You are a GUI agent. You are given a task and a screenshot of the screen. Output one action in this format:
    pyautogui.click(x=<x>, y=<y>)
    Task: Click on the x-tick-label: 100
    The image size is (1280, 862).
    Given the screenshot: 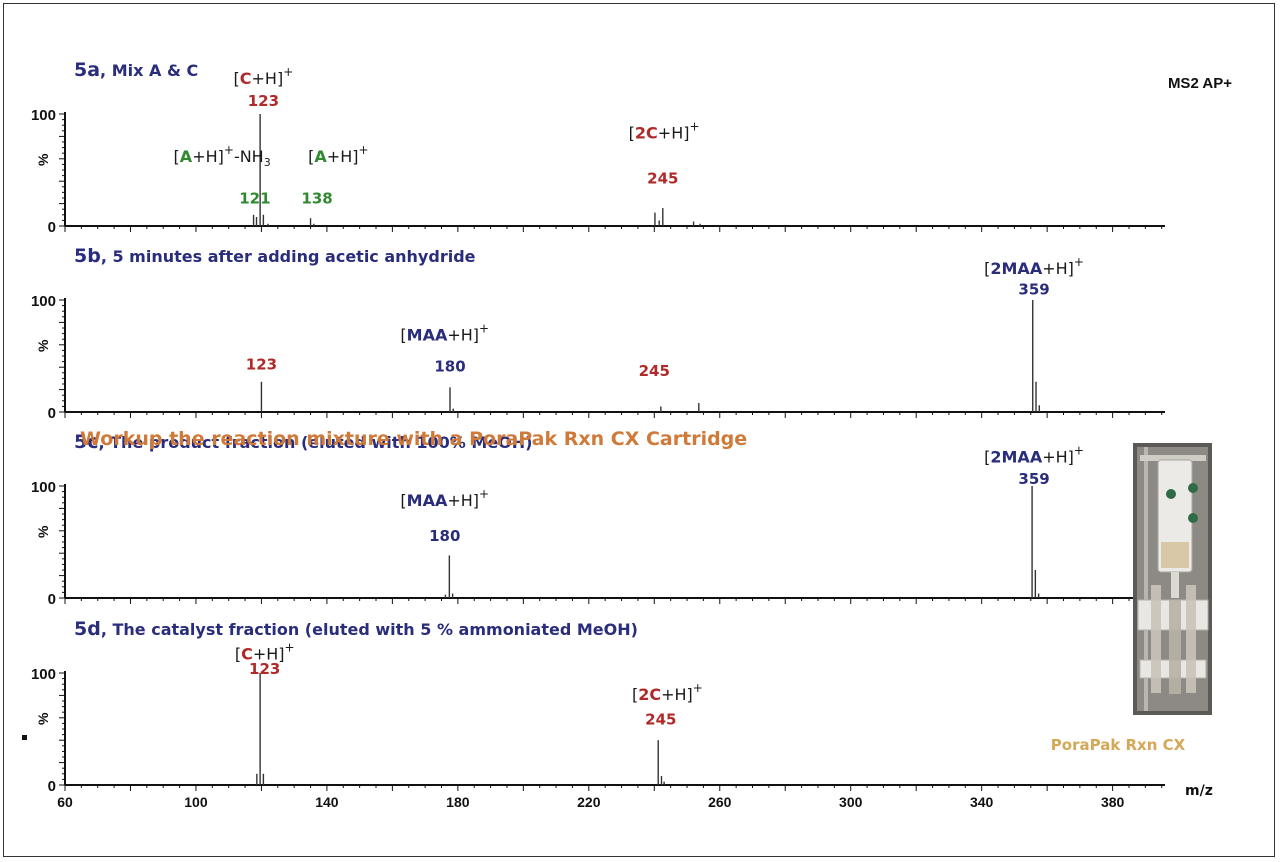 What is the action you would take?
    pyautogui.click(x=196, y=802)
    